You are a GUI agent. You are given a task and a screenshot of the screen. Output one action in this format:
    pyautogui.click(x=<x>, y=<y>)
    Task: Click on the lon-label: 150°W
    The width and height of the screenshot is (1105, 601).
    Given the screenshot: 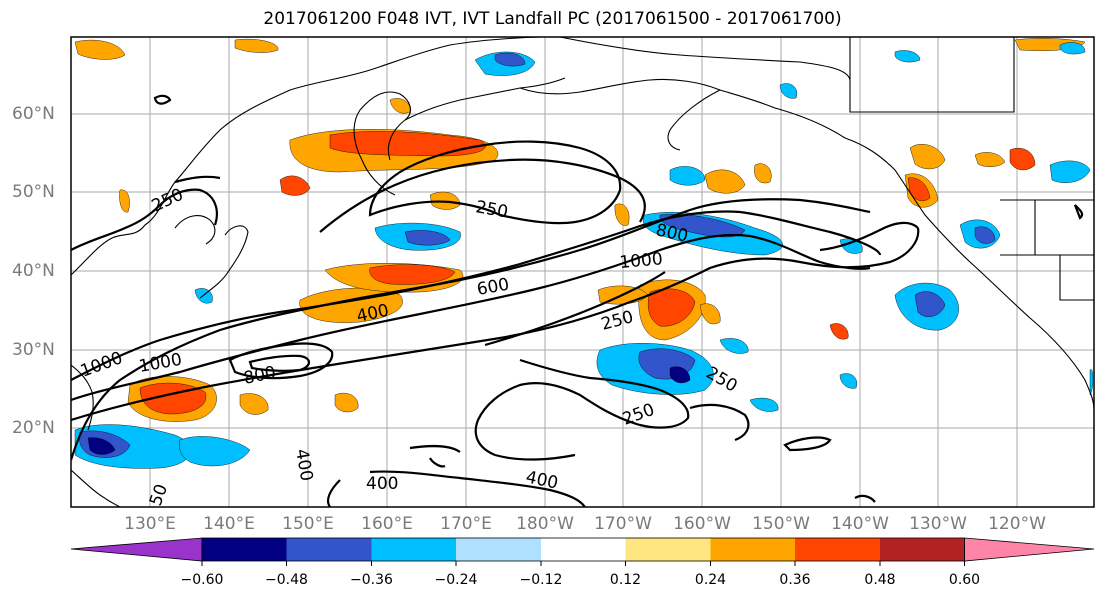 What is the action you would take?
    pyautogui.click(x=781, y=524)
    